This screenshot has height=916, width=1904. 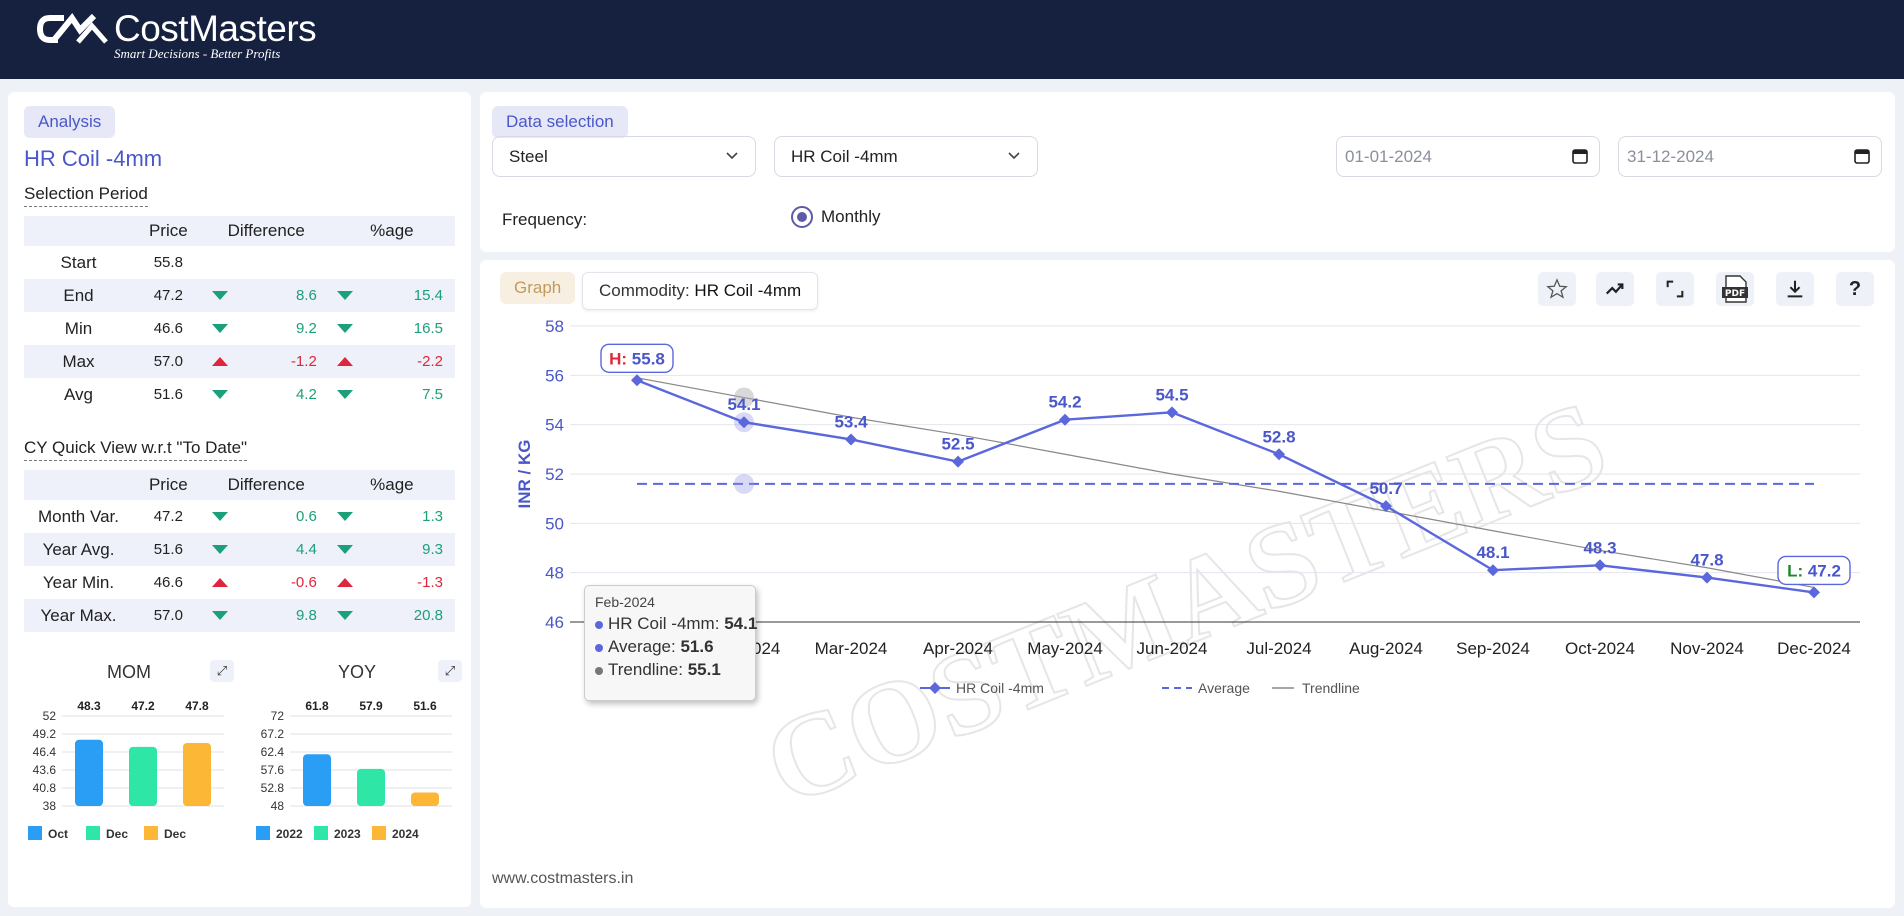 What do you see at coordinates (624, 156) in the screenshot?
I see `category-select: Steel` at bounding box center [624, 156].